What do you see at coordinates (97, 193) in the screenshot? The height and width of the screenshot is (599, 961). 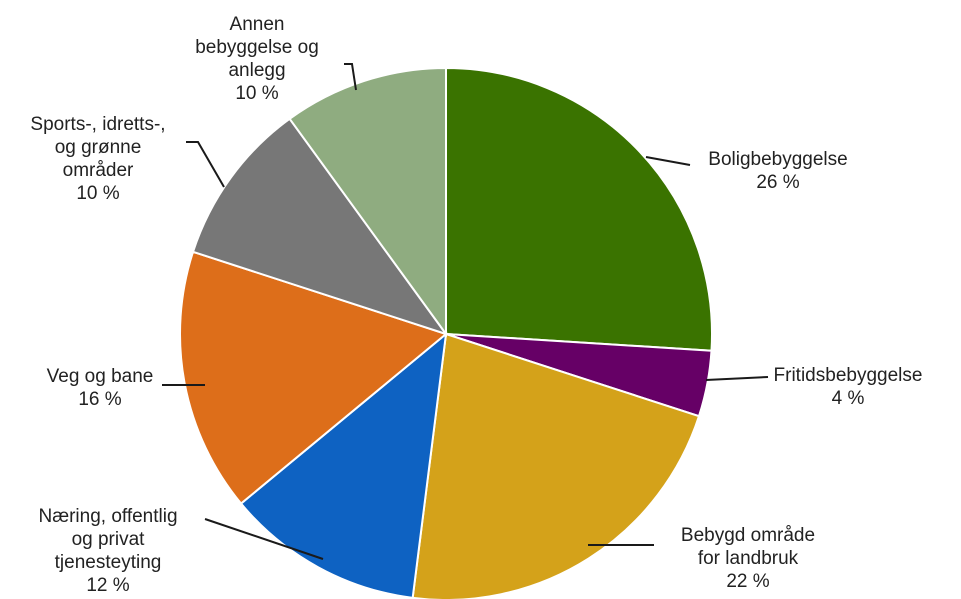 I see `slice-value-label-6: 10 %` at bounding box center [97, 193].